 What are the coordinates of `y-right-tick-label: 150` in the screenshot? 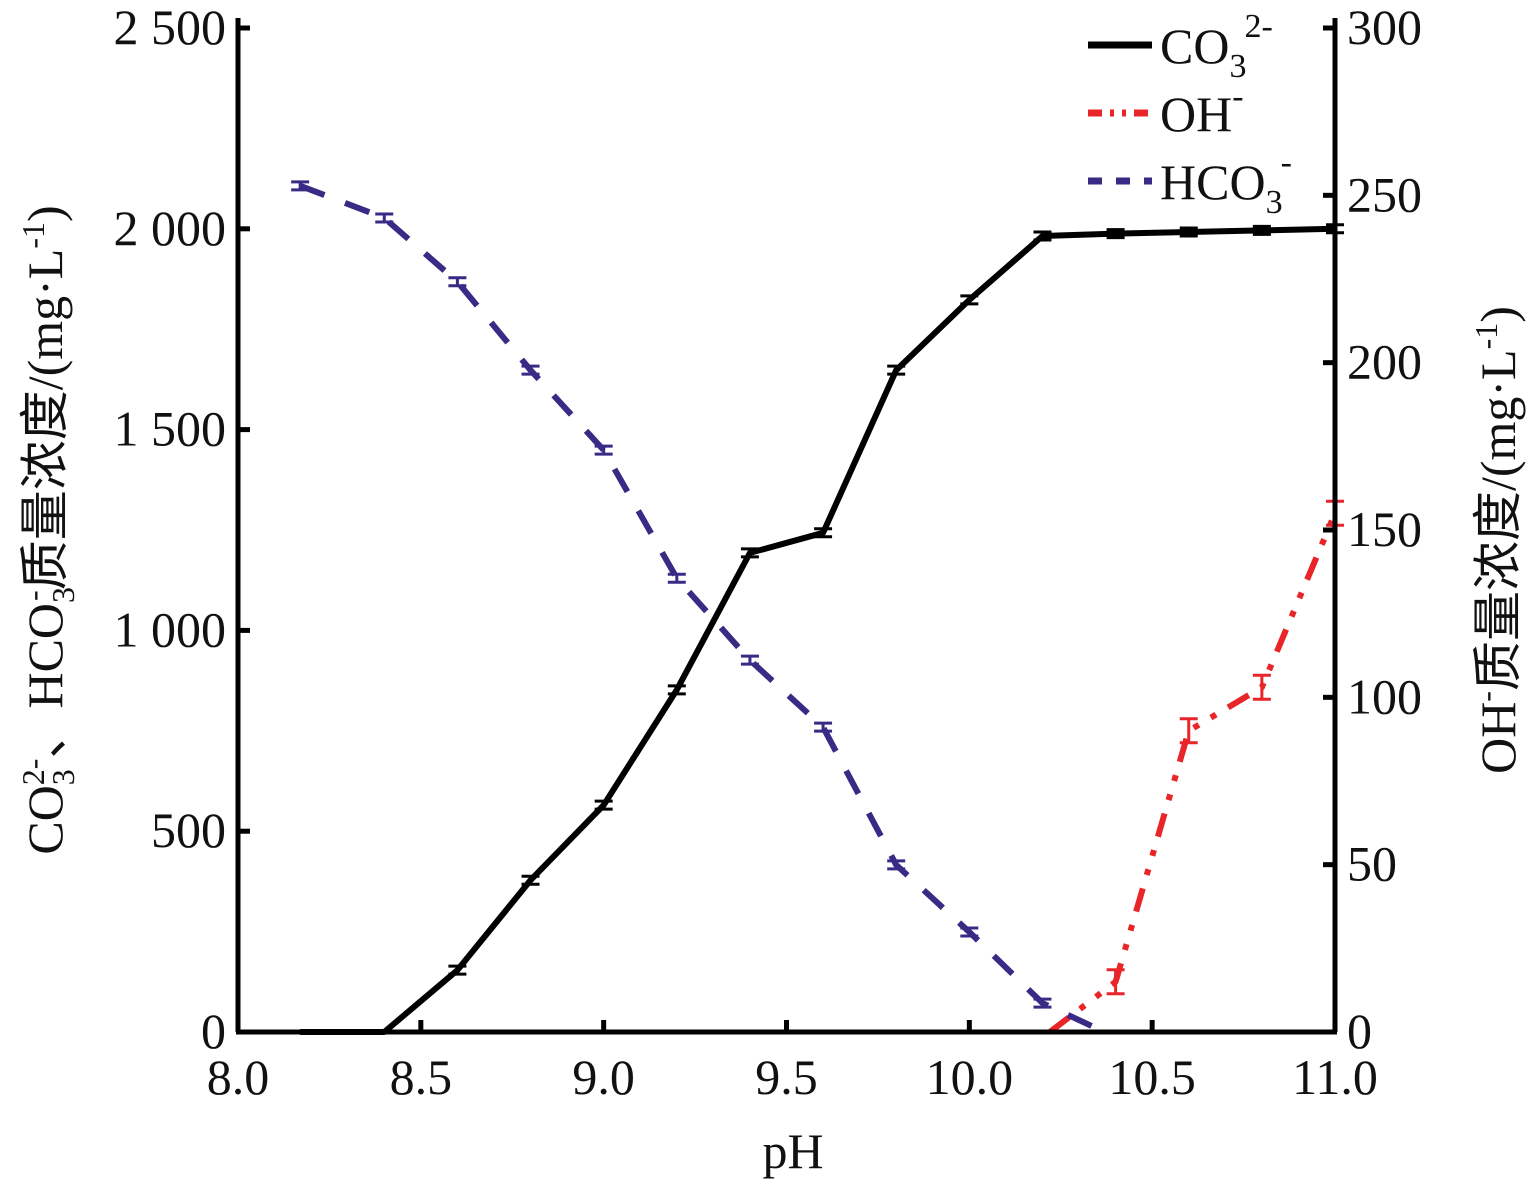 It's located at (1384, 529).